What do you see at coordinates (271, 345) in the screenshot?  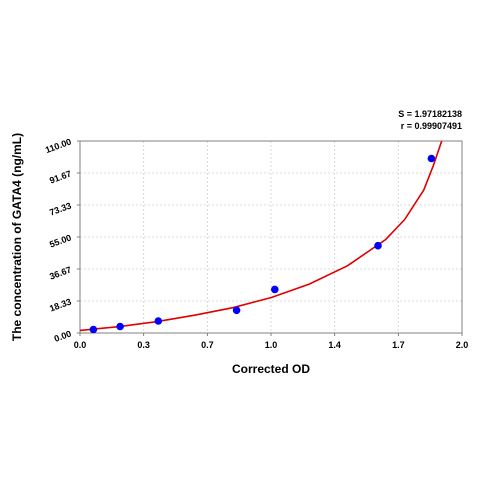 I see `x-tick-label: 1.0` at bounding box center [271, 345].